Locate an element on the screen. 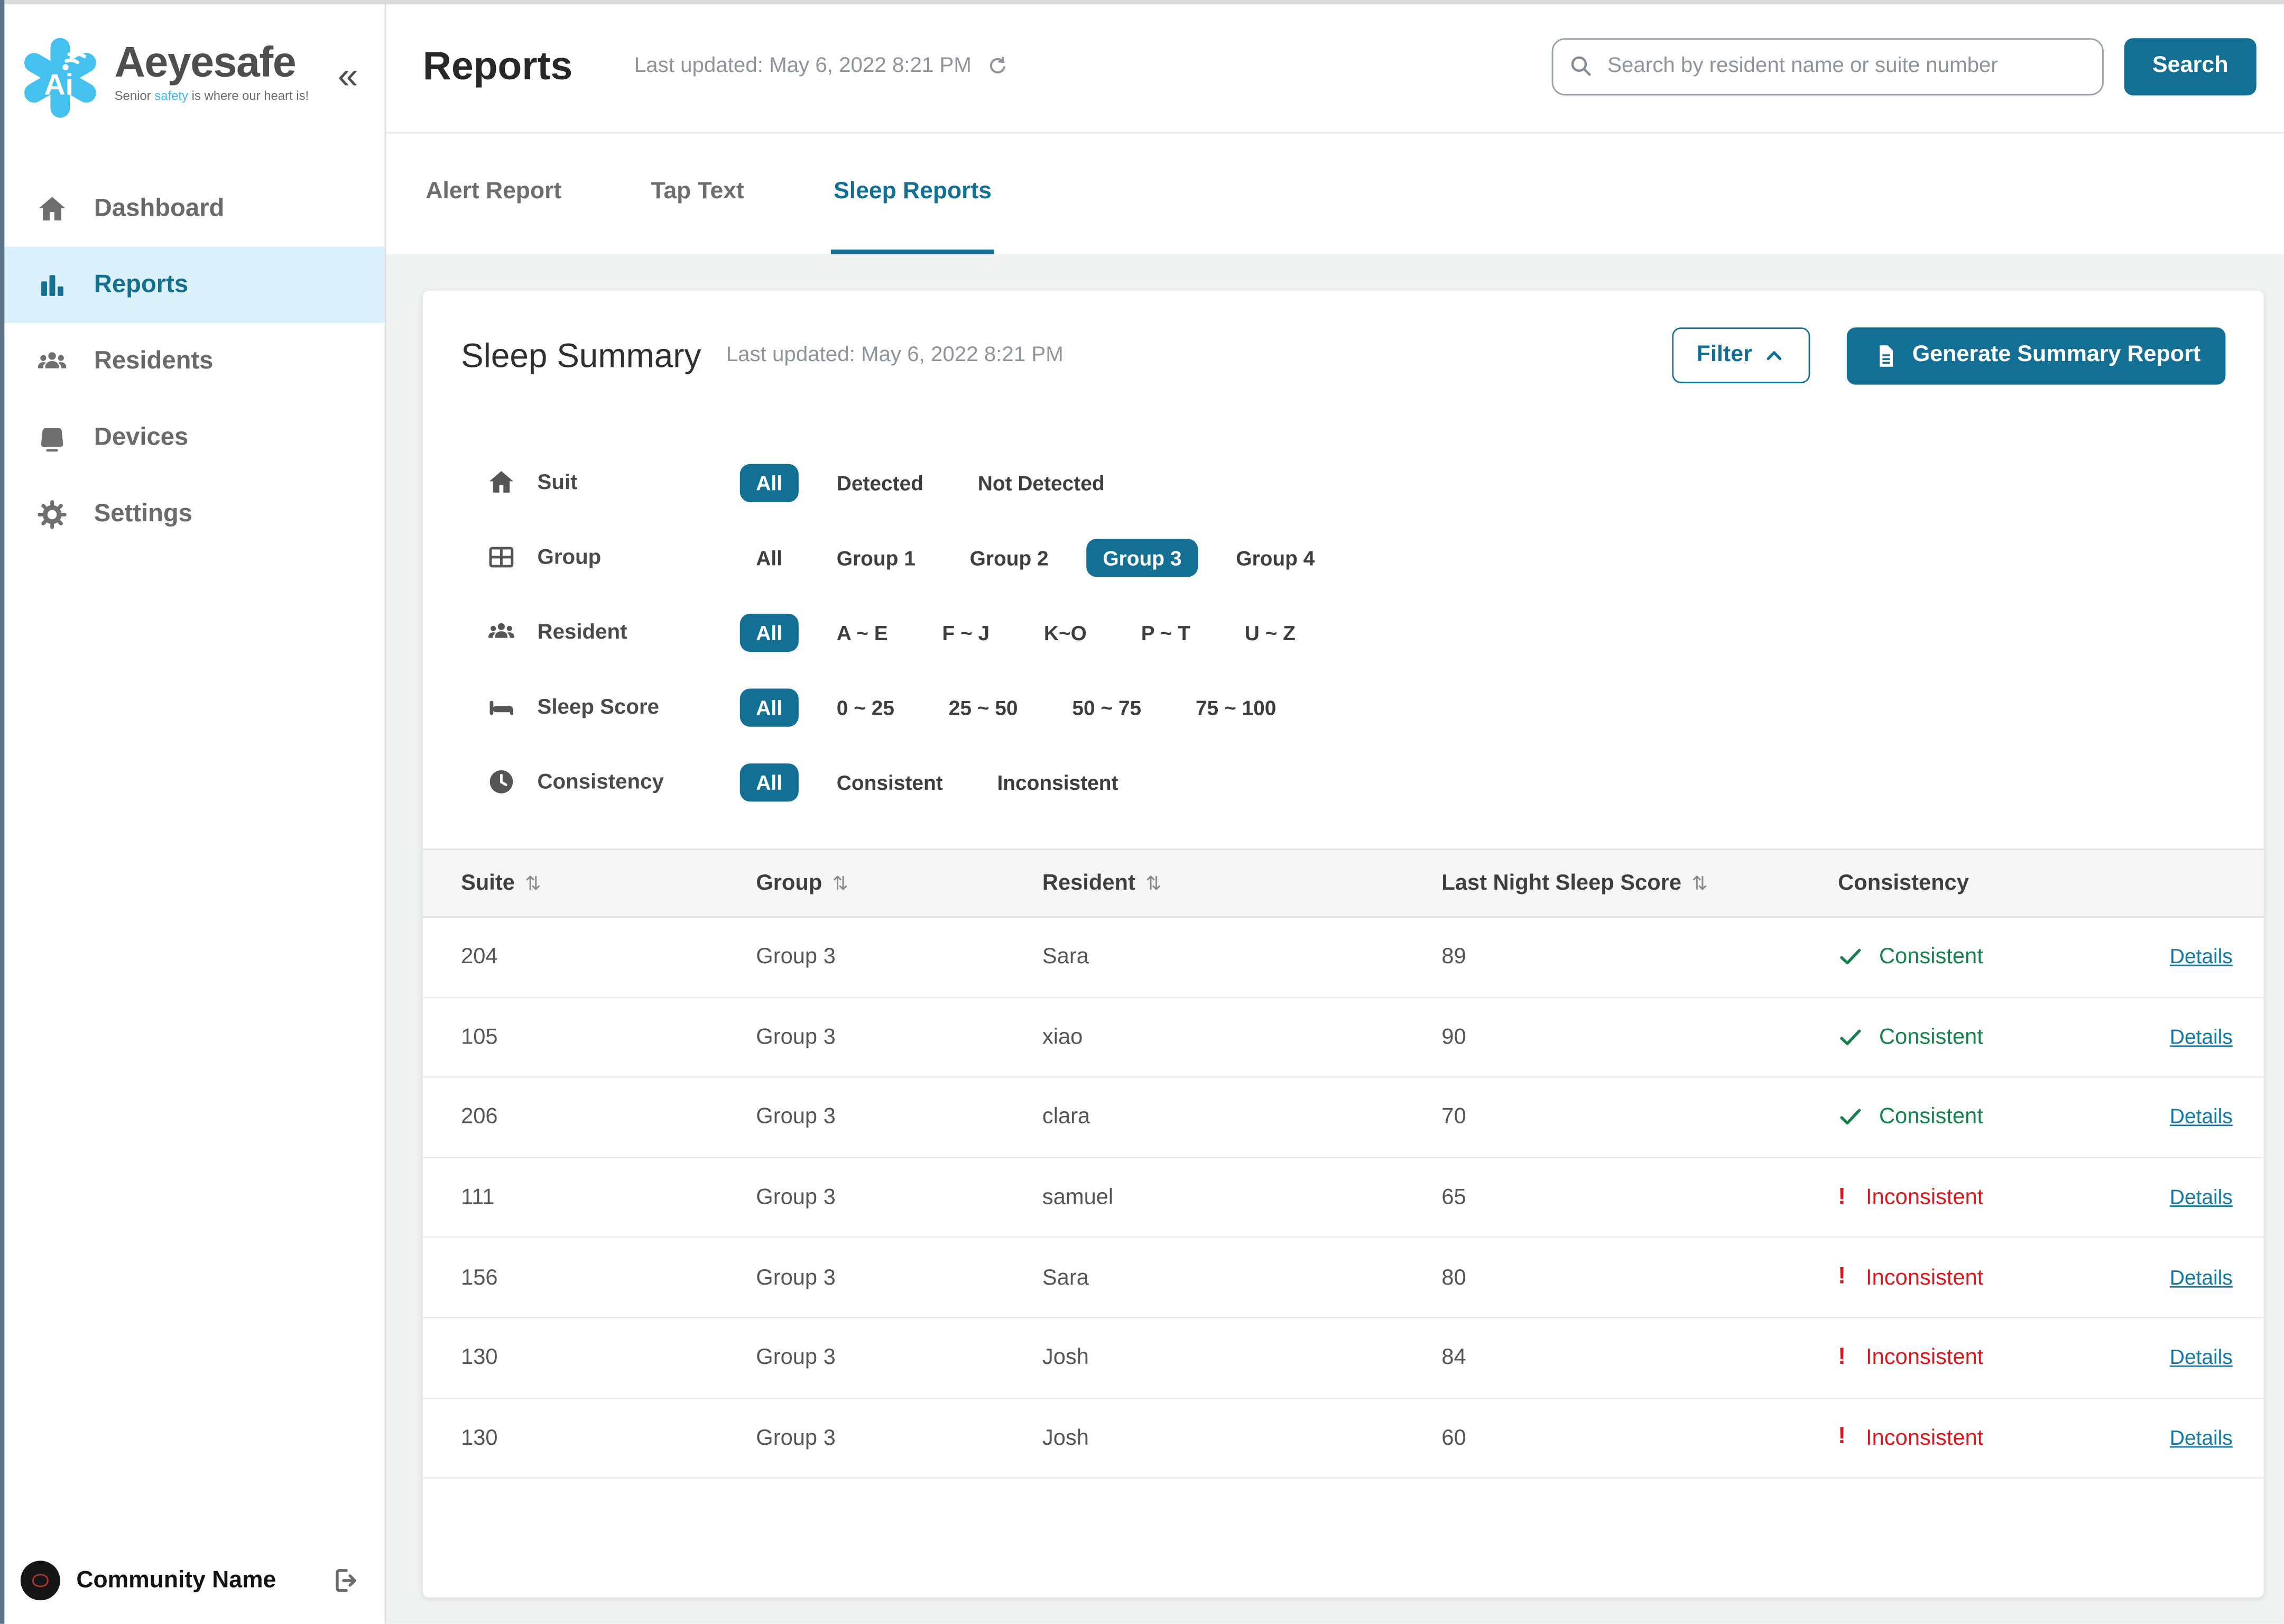 The width and height of the screenshot is (2284, 1624). cell-sleep-score: 60 is located at coordinates (1453, 1438).